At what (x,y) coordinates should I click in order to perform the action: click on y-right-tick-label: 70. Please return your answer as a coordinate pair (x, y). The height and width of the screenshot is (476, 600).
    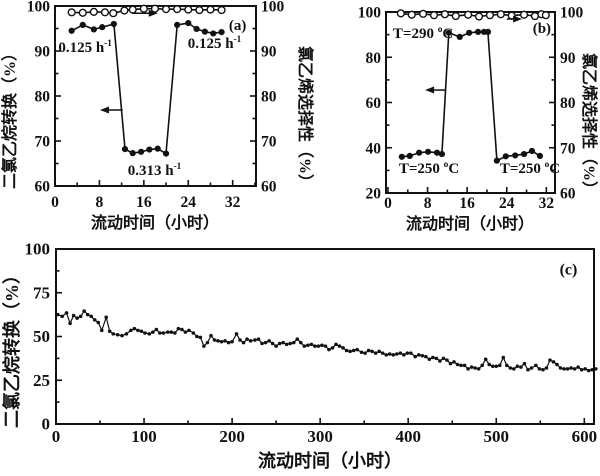
    Looking at the image, I should click on (568, 148).